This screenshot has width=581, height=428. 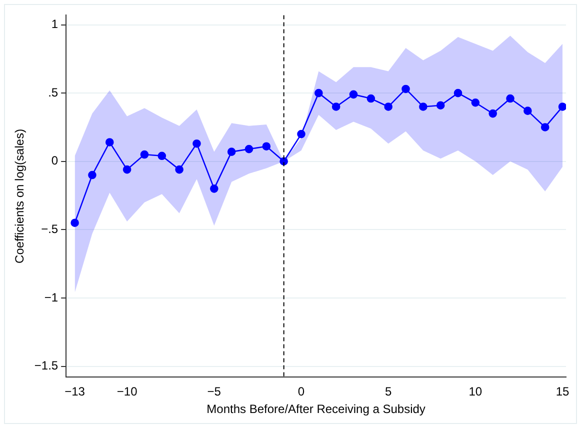 What do you see at coordinates (316, 409) in the screenshot?
I see `x-axis-title: Months Before/After Receiving a Subsidy` at bounding box center [316, 409].